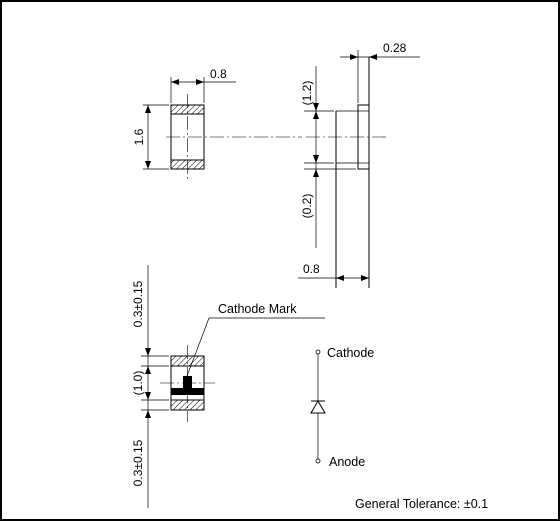  What do you see at coordinates (421, 504) in the screenshot?
I see `general-tolerance: General Tolerance: ±0.1` at bounding box center [421, 504].